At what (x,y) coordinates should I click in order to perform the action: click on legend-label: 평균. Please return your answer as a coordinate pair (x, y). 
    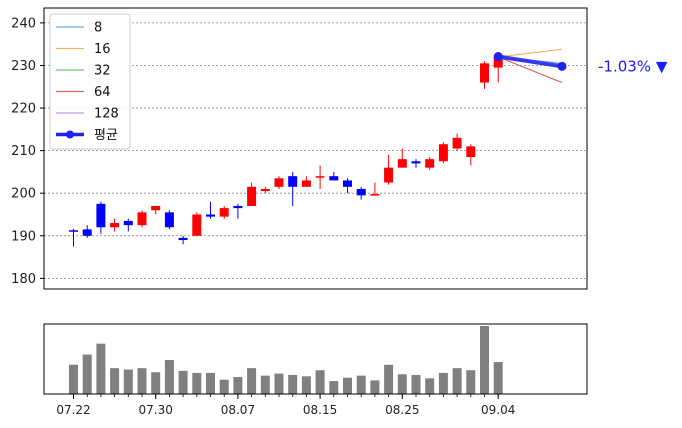
    Looking at the image, I should click on (106, 135).